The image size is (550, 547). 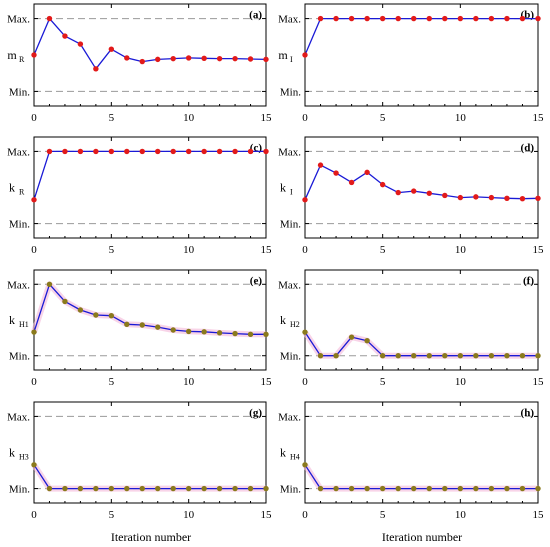 What do you see at coordinates (139, 196) in the screenshot?
I see `panel-c: Min.Max.0 5 10 15k R(c)` at bounding box center [139, 196].